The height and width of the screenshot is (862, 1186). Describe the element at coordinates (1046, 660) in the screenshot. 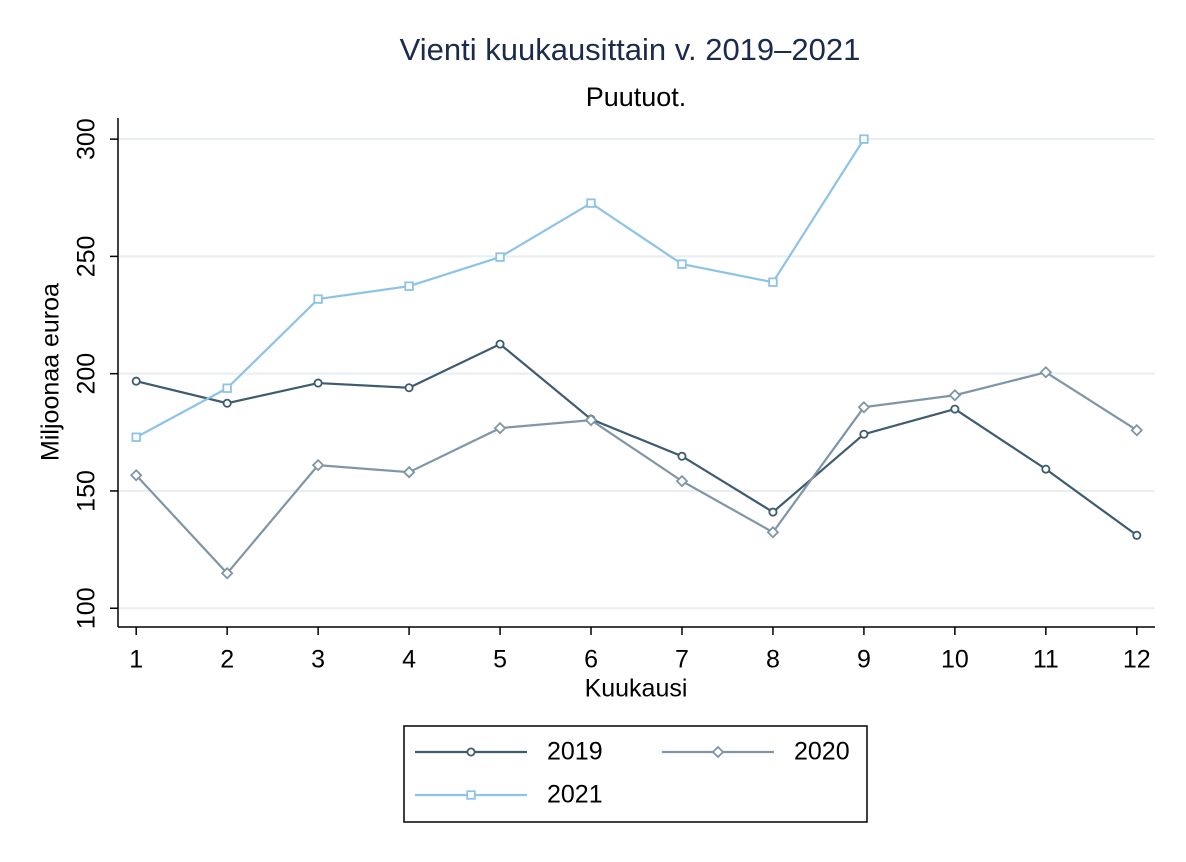

I see `x-tick-label: 11` at that location.